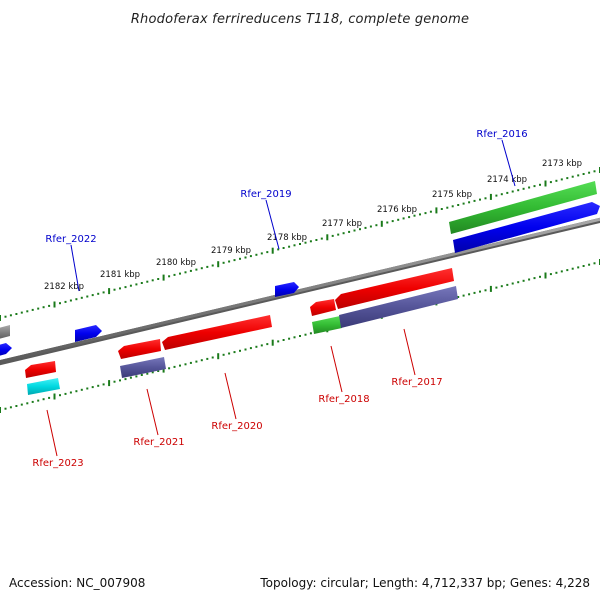  What do you see at coordinates (231, 251) in the screenshot?
I see `scale-label: 2179 kbp` at bounding box center [231, 251].